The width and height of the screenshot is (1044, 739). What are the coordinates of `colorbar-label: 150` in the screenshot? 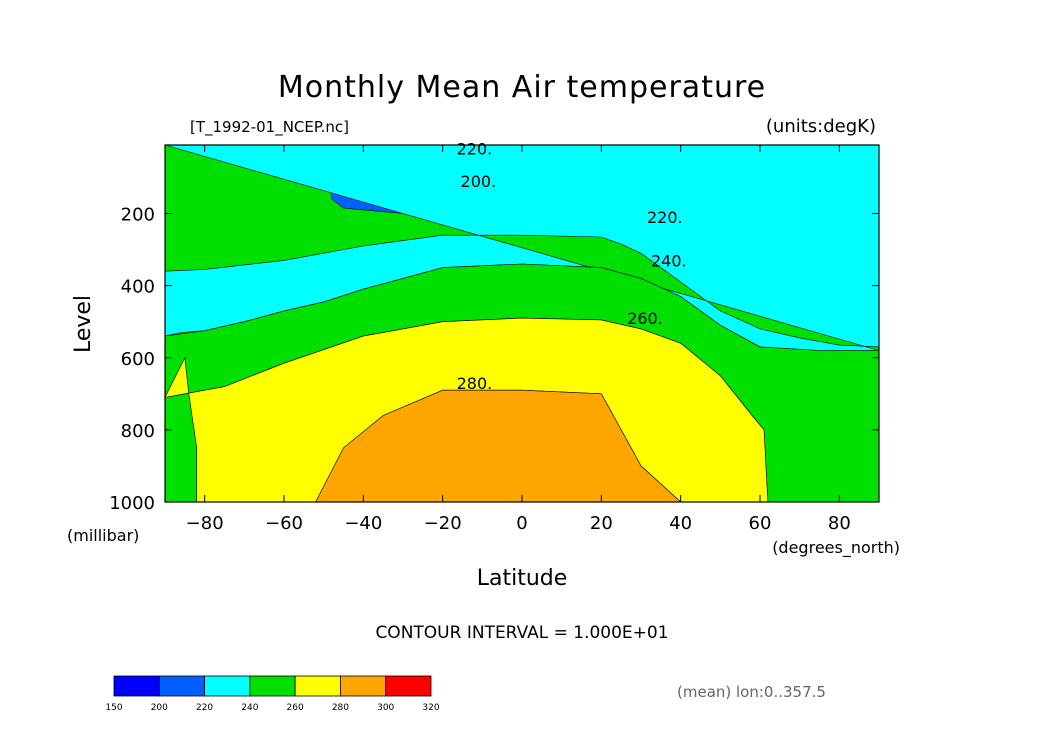 It's located at (113, 708).